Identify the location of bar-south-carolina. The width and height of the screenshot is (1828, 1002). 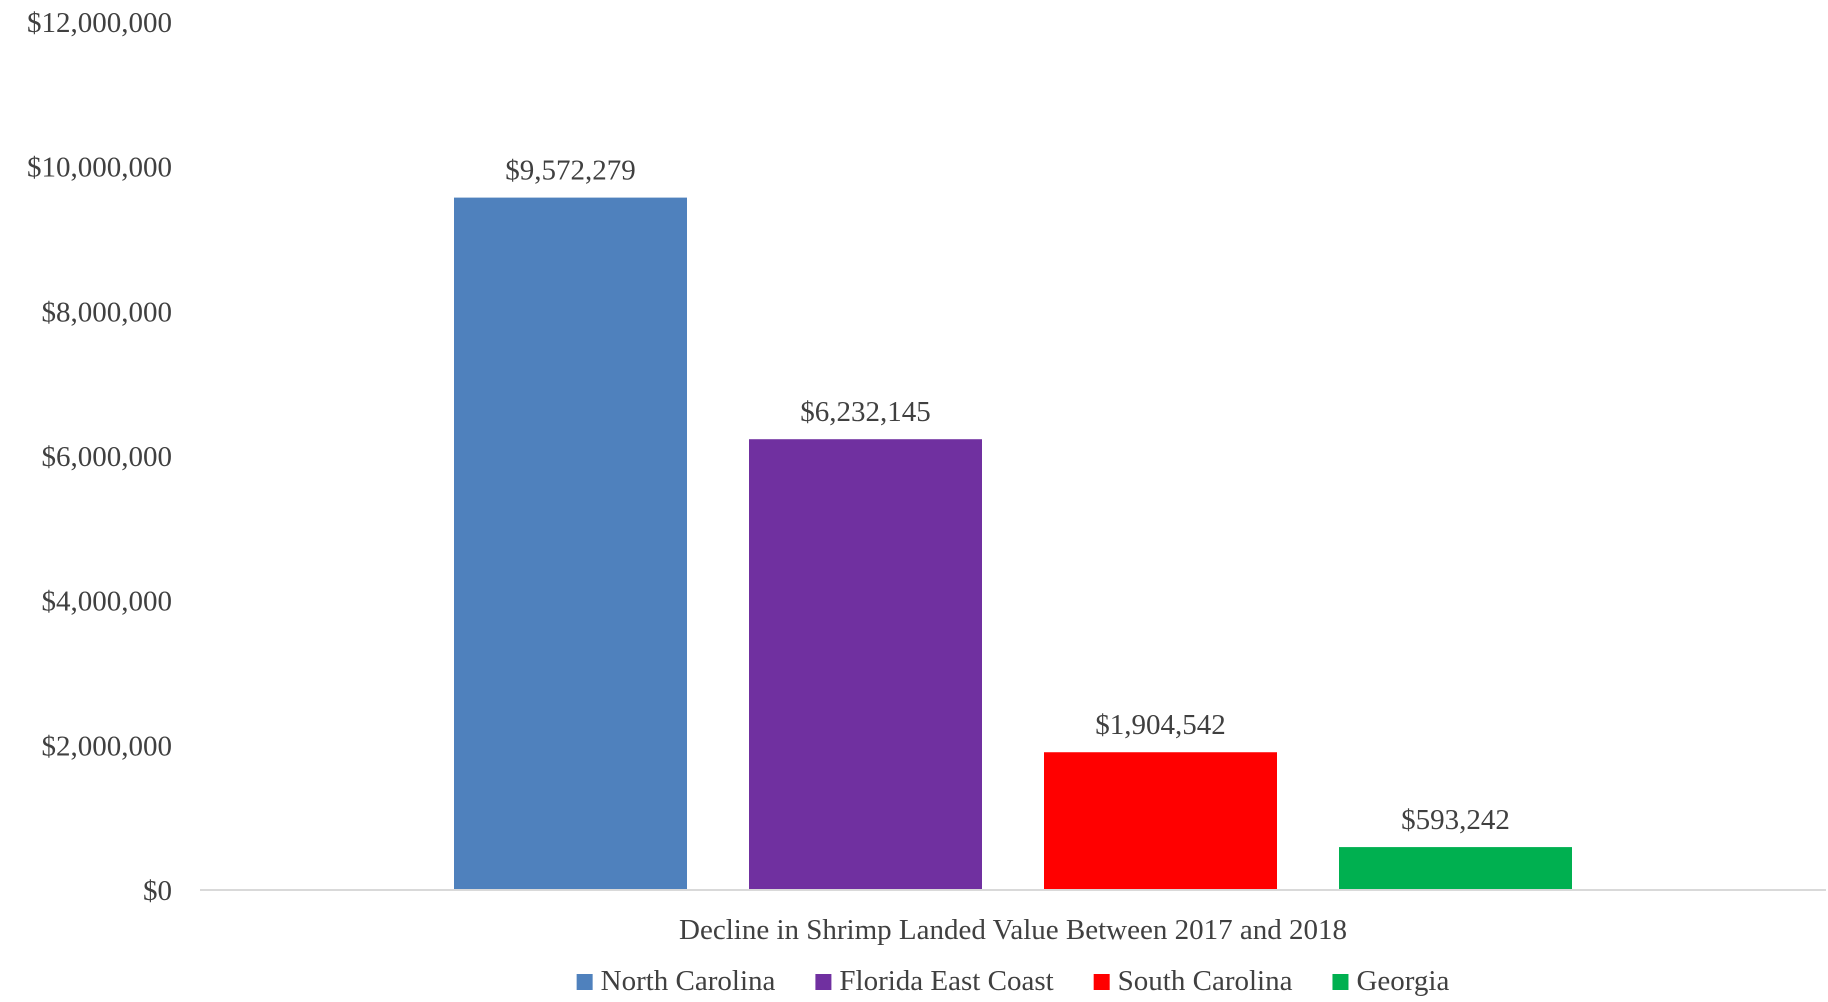
(1160, 821).